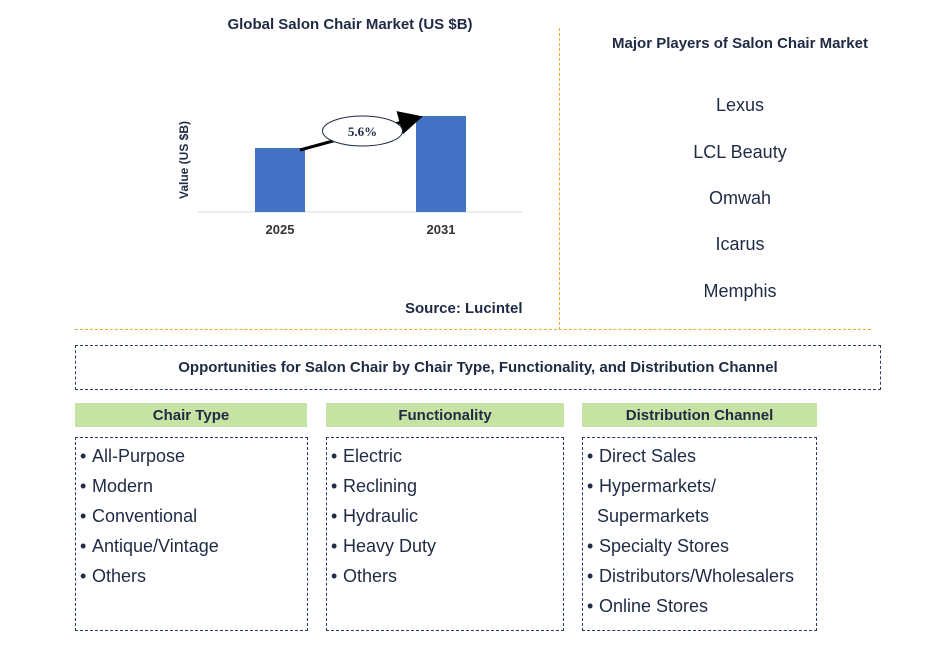  I want to click on list-item: Supermarkets, so click(699, 516).